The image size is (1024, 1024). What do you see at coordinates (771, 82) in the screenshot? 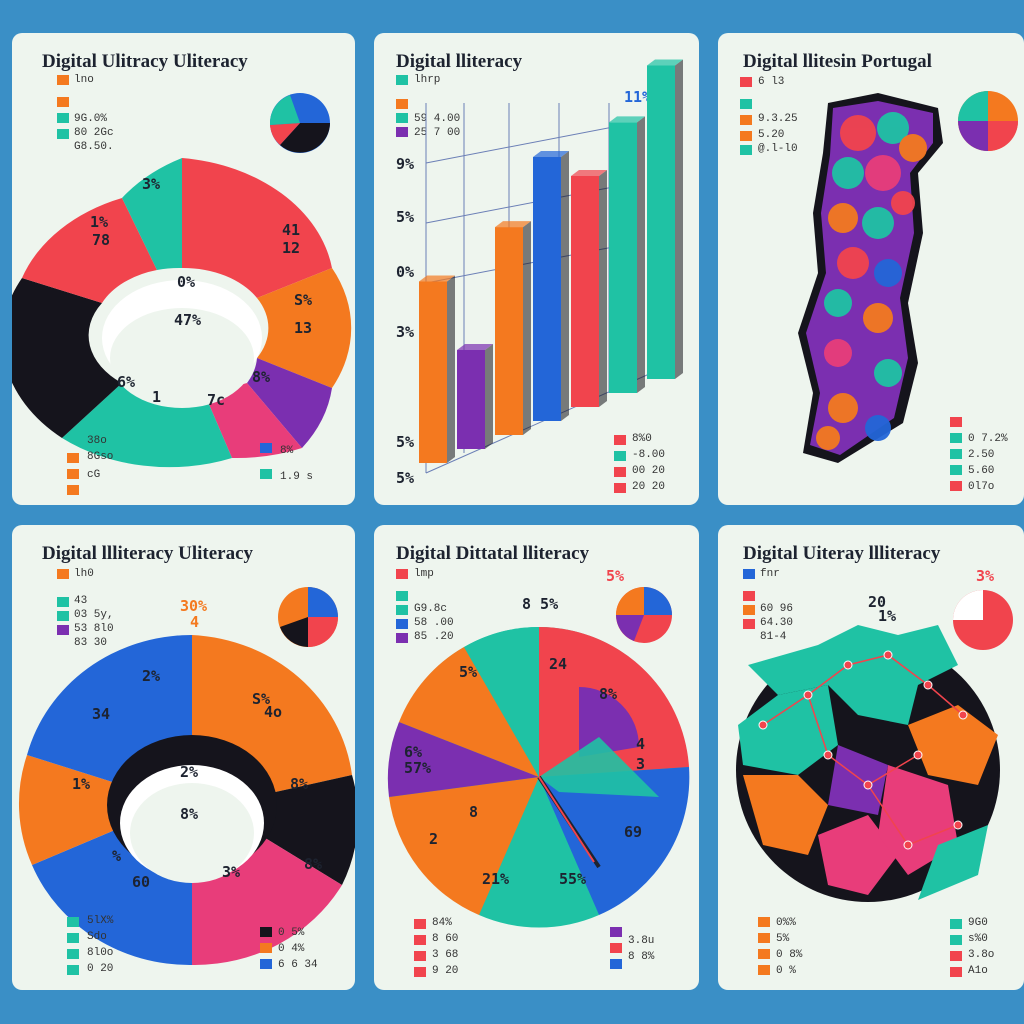
I see `legend-head: 6 l3` at bounding box center [771, 82].